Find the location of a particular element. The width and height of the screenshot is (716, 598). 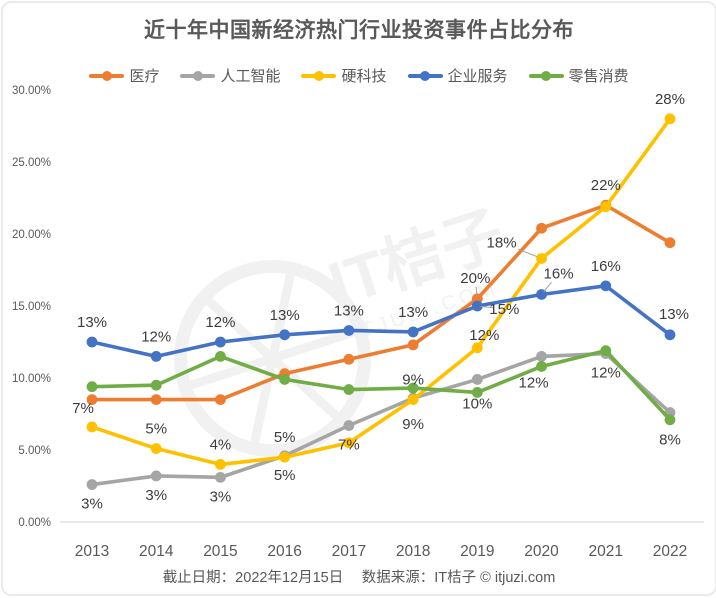

x-axis-tick-label: 2016 is located at coordinates (284, 551).